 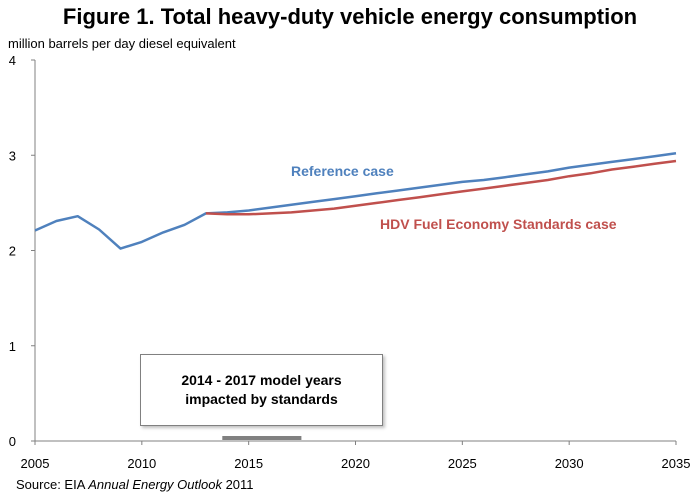 I want to click on source-publication: Annual Energy Outlook, so click(x=155, y=484).